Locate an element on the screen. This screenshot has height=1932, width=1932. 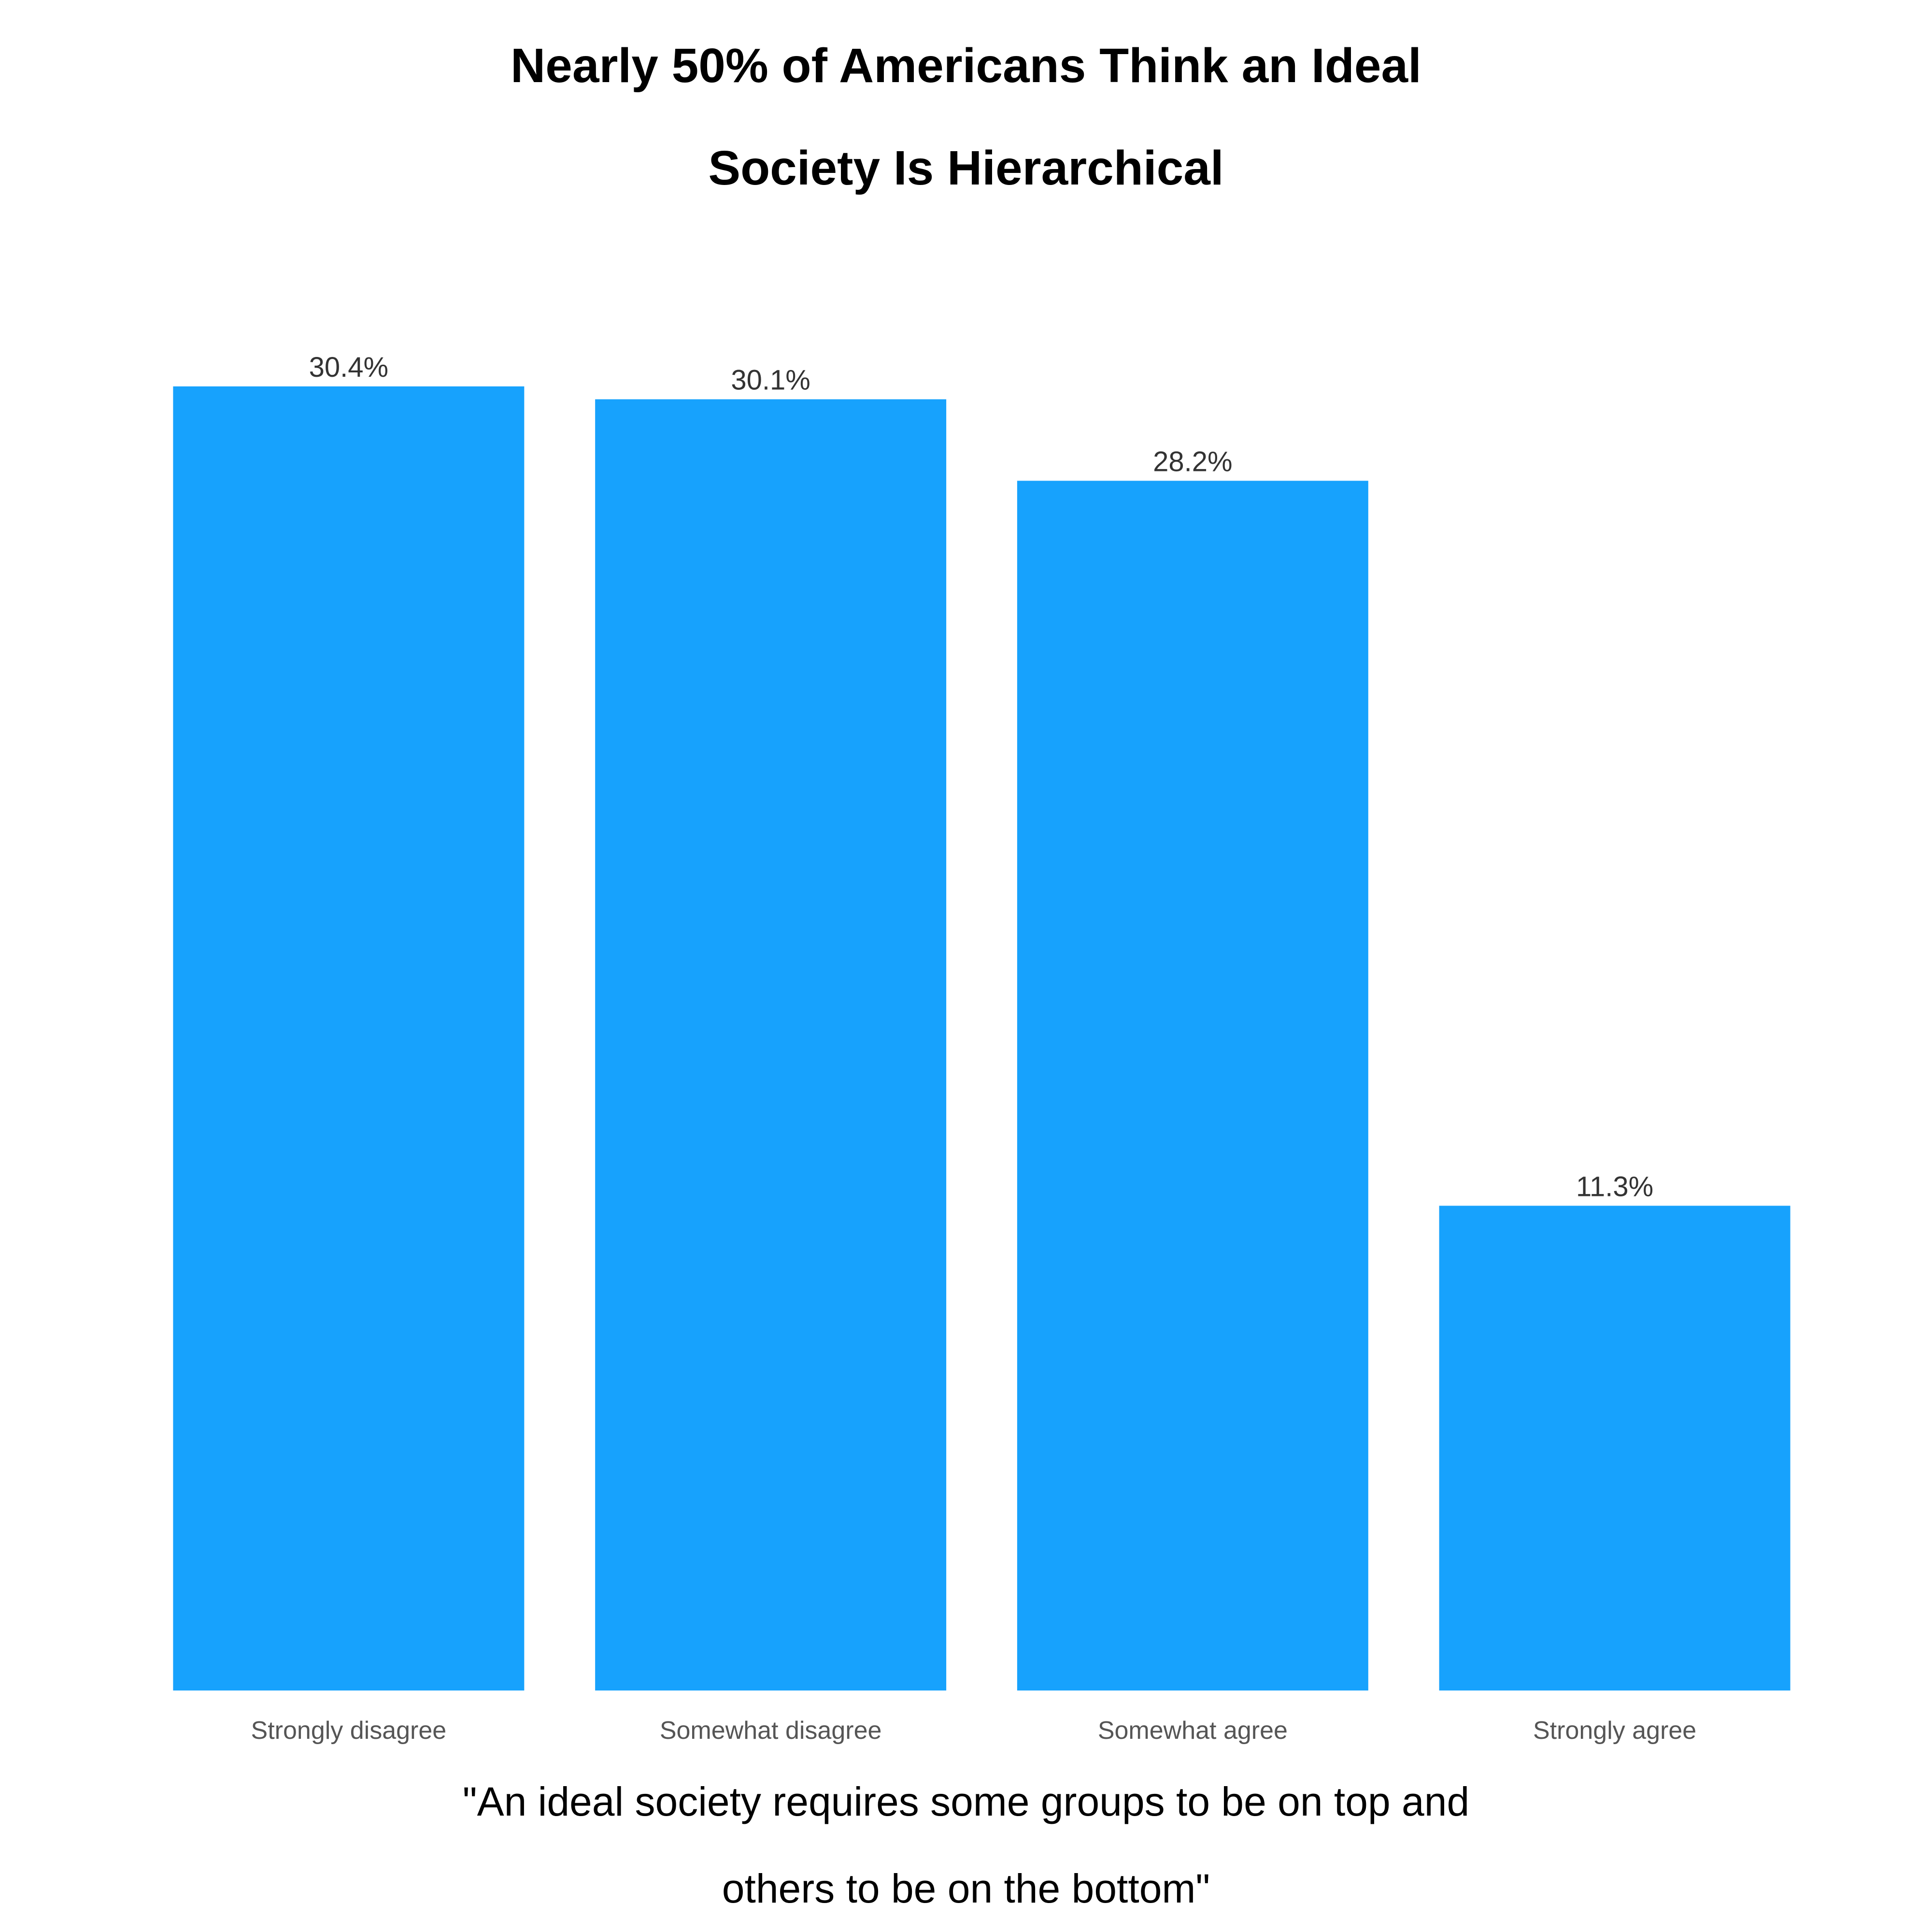
chart-caption-line-2: others to be on the bottom" is located at coordinates (966, 1888).